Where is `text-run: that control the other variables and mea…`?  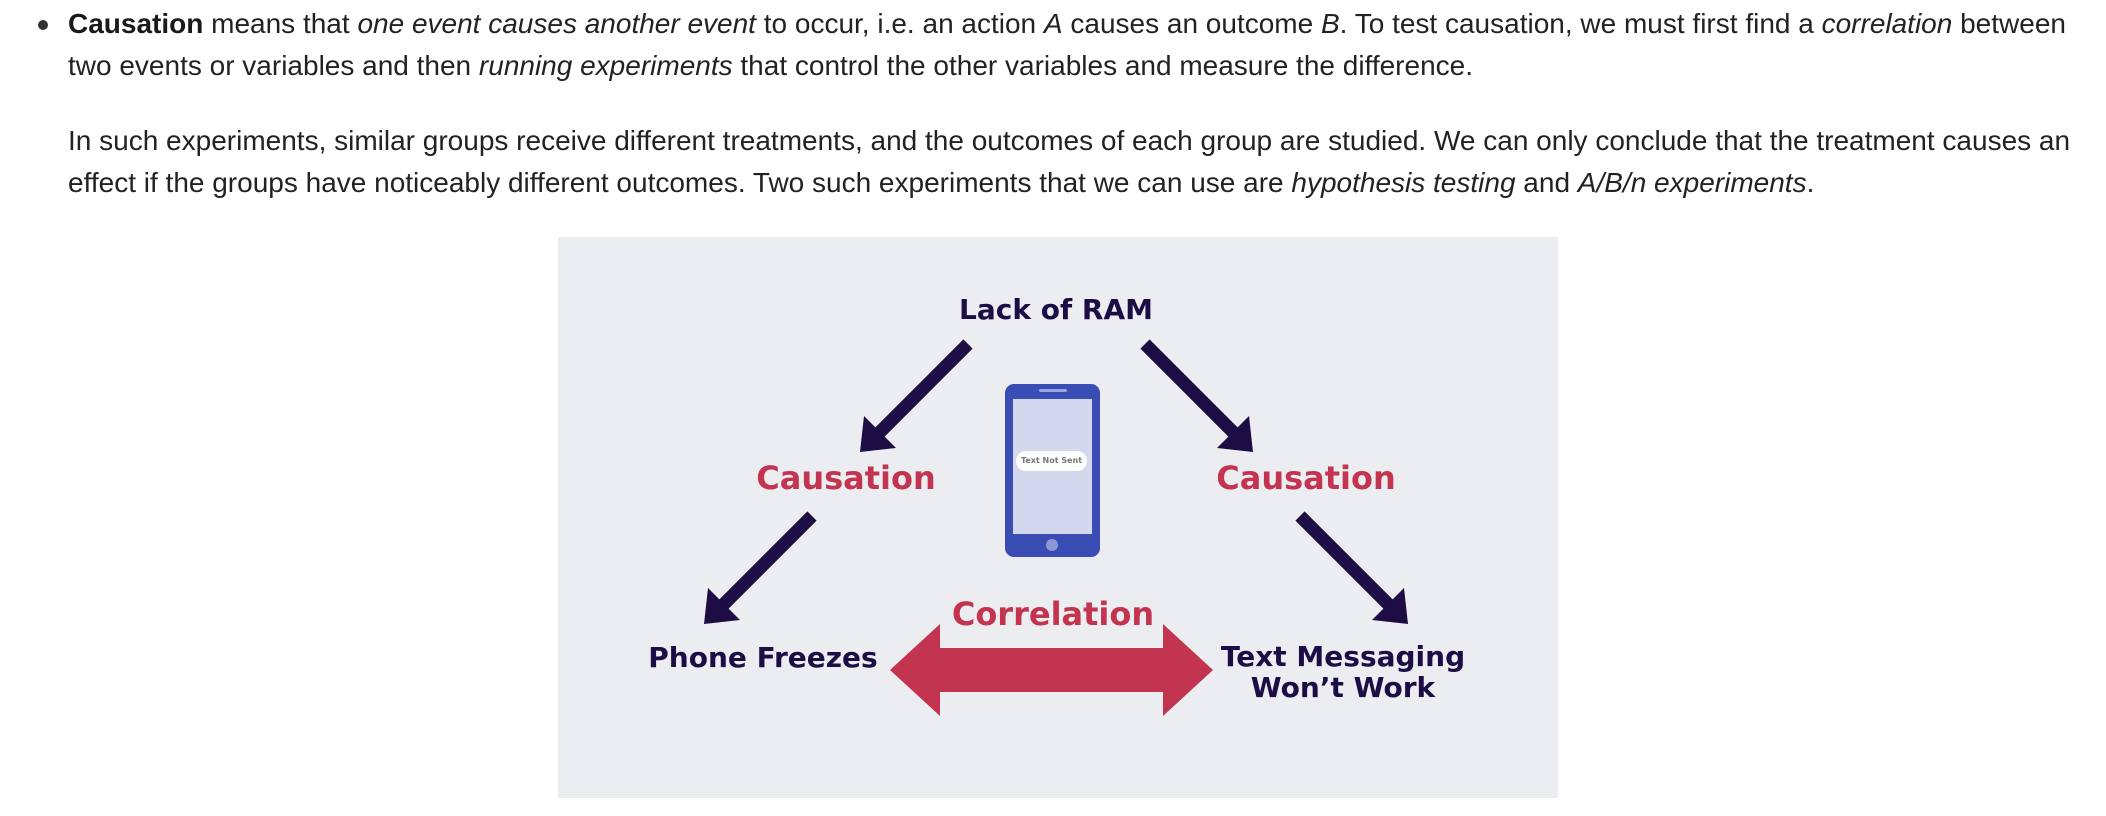
text-run: that control the other variables and mea… is located at coordinates (1102, 65).